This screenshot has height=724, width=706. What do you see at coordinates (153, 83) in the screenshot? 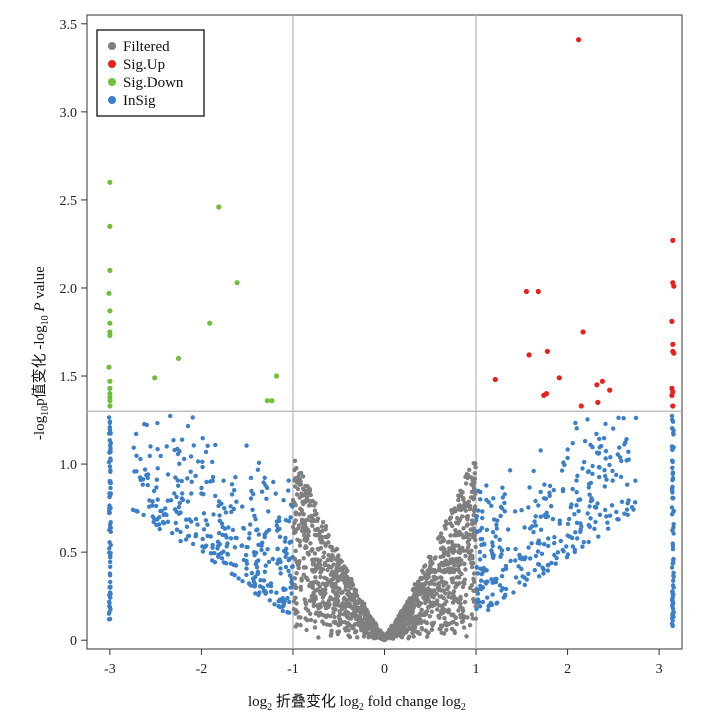
I see `legend-label: Sig.Down` at bounding box center [153, 83].